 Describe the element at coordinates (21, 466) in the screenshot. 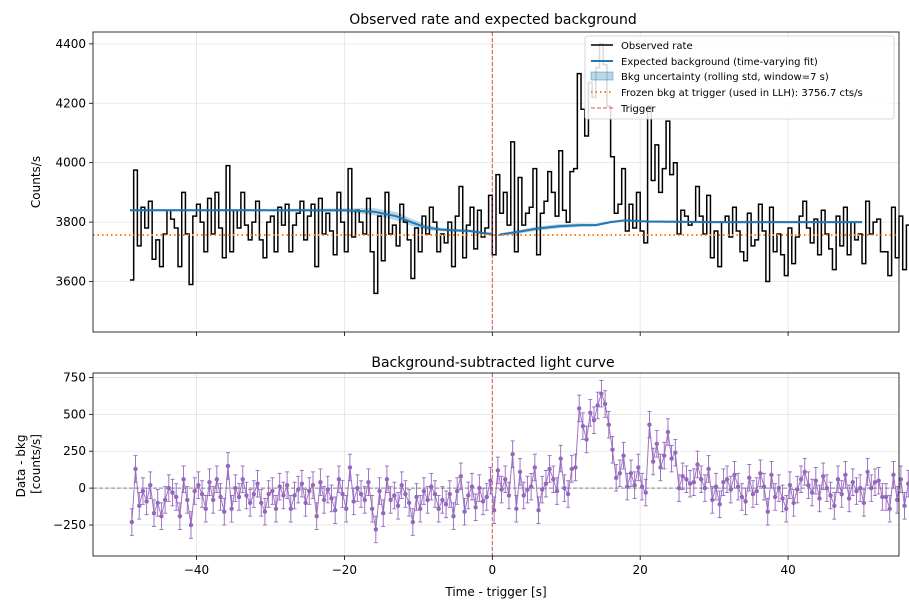

I see `bottom-y-axis-label-line-1: Data - bkg` at that location.